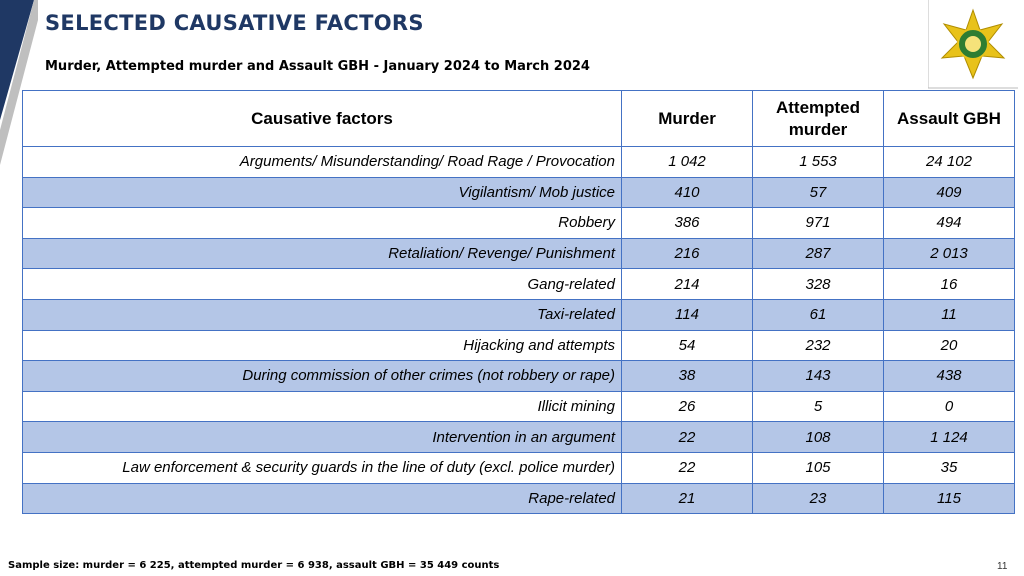 Image resolution: width=1024 pixels, height=576 pixels. I want to click on value-cell: 2 013, so click(949, 253).